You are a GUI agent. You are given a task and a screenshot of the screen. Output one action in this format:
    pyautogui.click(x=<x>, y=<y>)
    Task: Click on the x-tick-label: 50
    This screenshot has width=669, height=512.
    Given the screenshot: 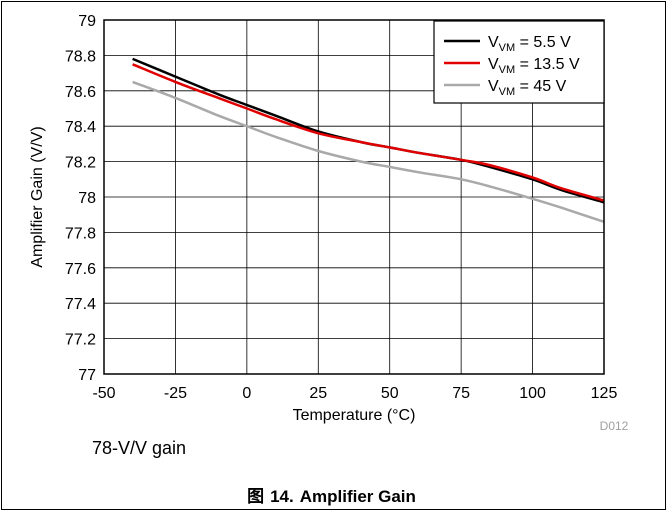 What is the action you would take?
    pyautogui.click(x=390, y=393)
    